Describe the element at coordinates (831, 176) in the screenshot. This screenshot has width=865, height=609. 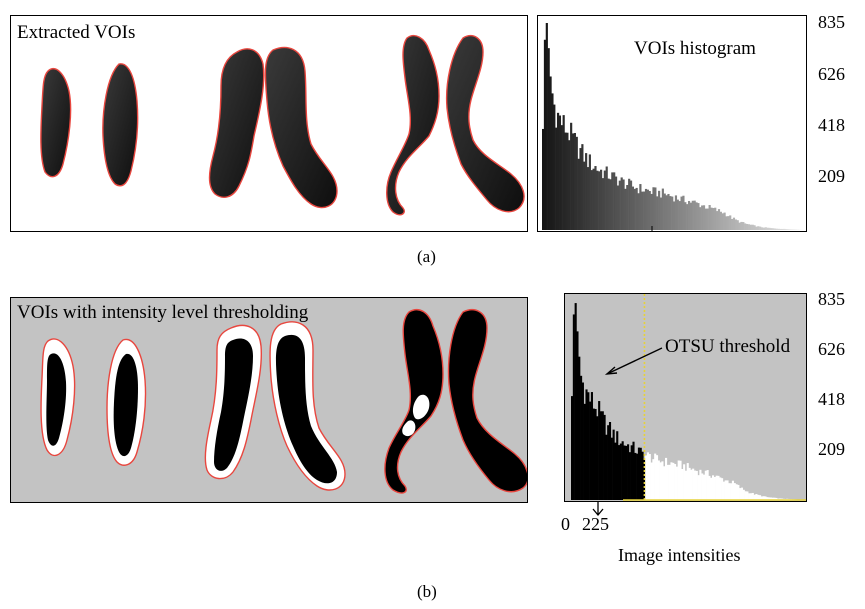
I see `y-tick-label: 209` at that location.